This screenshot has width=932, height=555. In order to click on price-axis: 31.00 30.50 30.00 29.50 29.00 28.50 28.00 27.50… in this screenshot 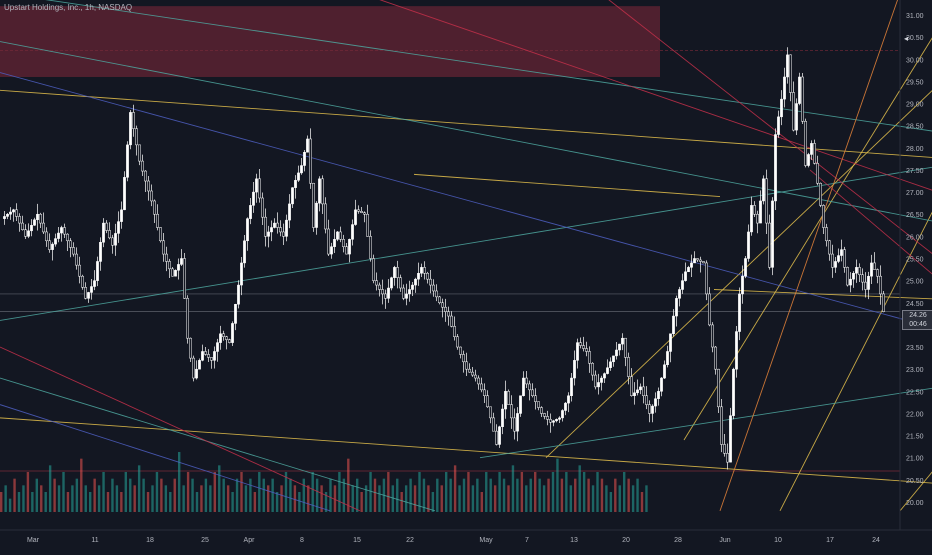, I will do `click(915, 260)`.